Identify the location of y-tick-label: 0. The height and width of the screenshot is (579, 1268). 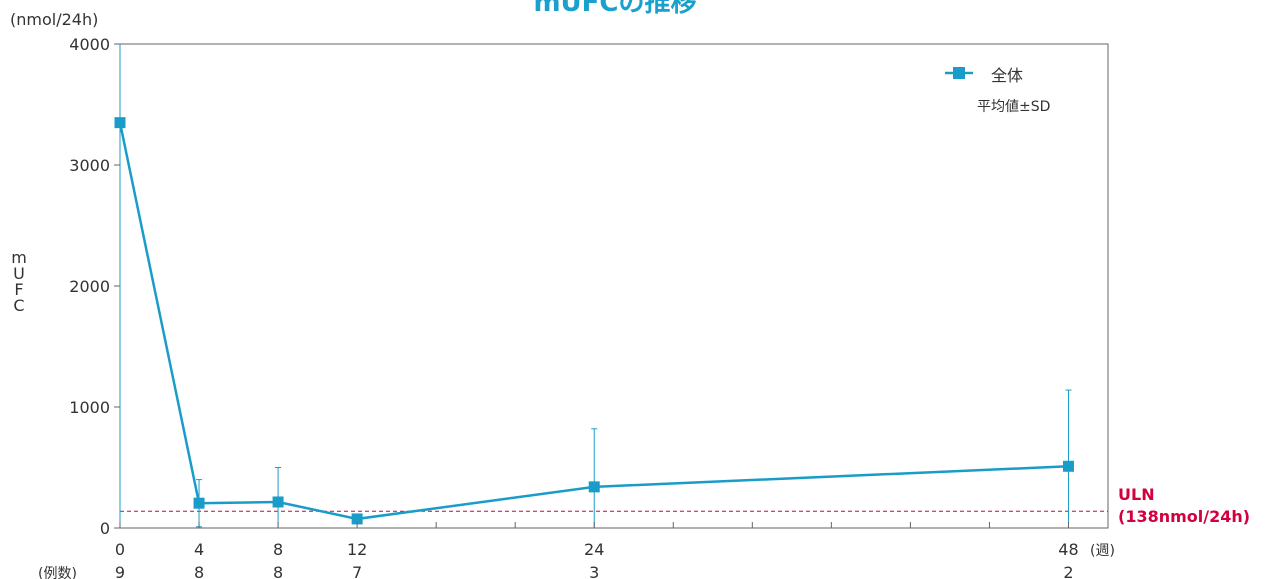
(105, 528).